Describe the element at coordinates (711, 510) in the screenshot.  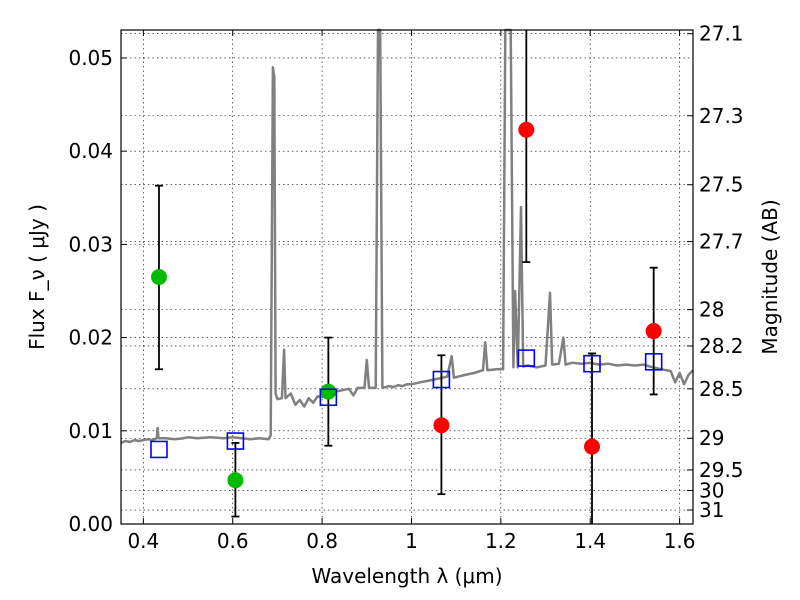
I see `right-tick-label: 31` at that location.